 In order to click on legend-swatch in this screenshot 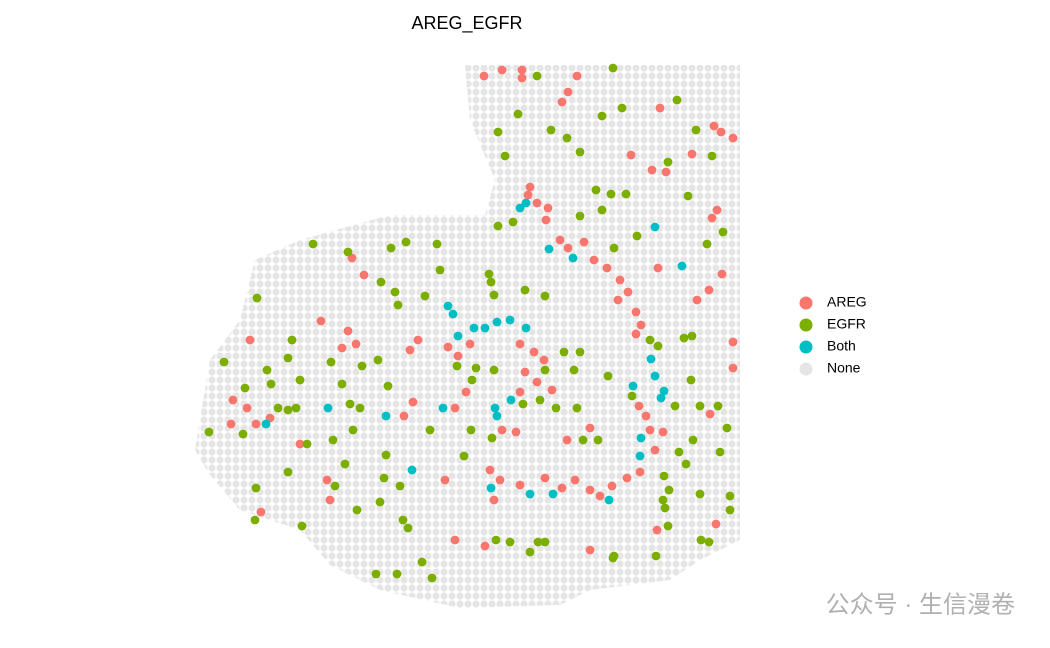, I will do `click(806, 369)`.